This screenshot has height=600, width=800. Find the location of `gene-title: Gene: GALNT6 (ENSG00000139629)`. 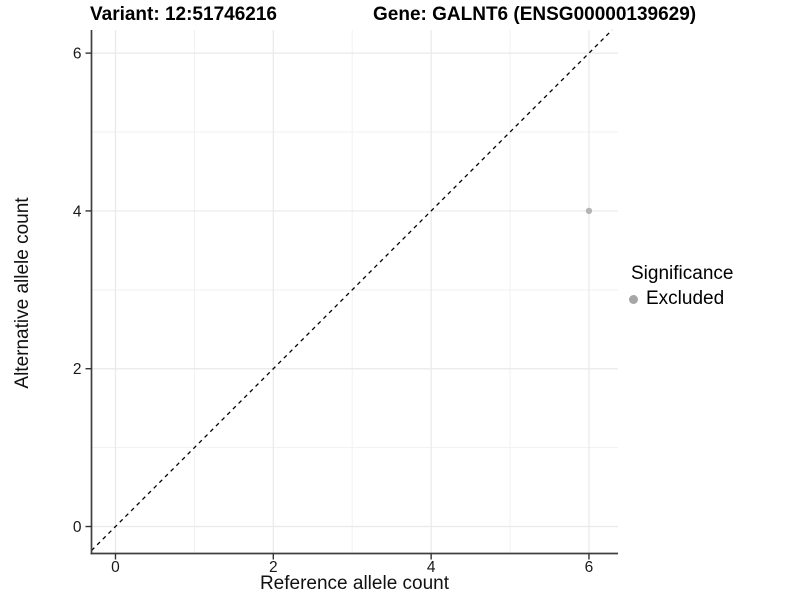

gene-title: Gene: GALNT6 (ENSG00000139629) is located at coordinates (535, 14).